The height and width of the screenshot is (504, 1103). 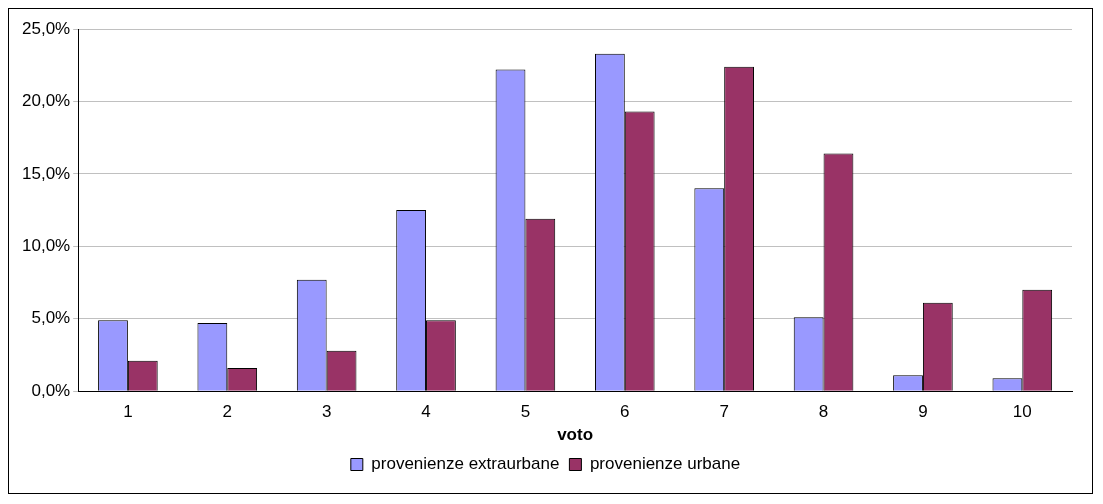 What do you see at coordinates (46, 246) in the screenshot?
I see `y-tick-label: 10,0%` at bounding box center [46, 246].